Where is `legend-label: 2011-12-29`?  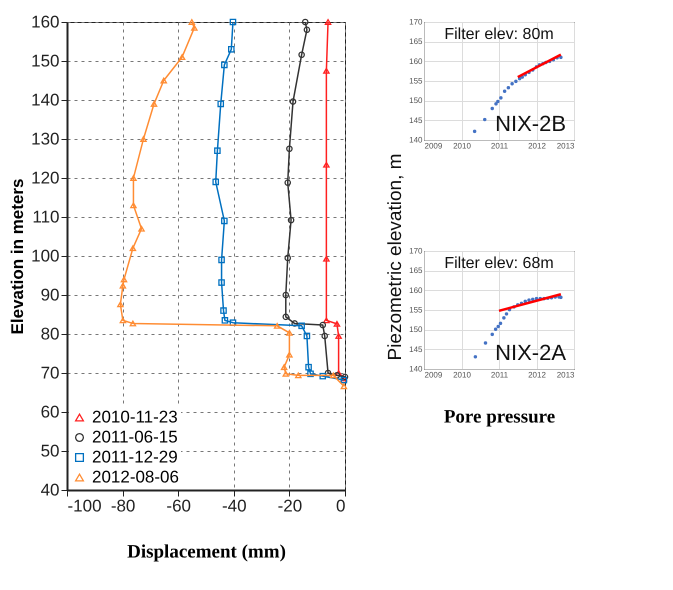
legend-label: 2011-12-29 is located at coordinates (135, 457).